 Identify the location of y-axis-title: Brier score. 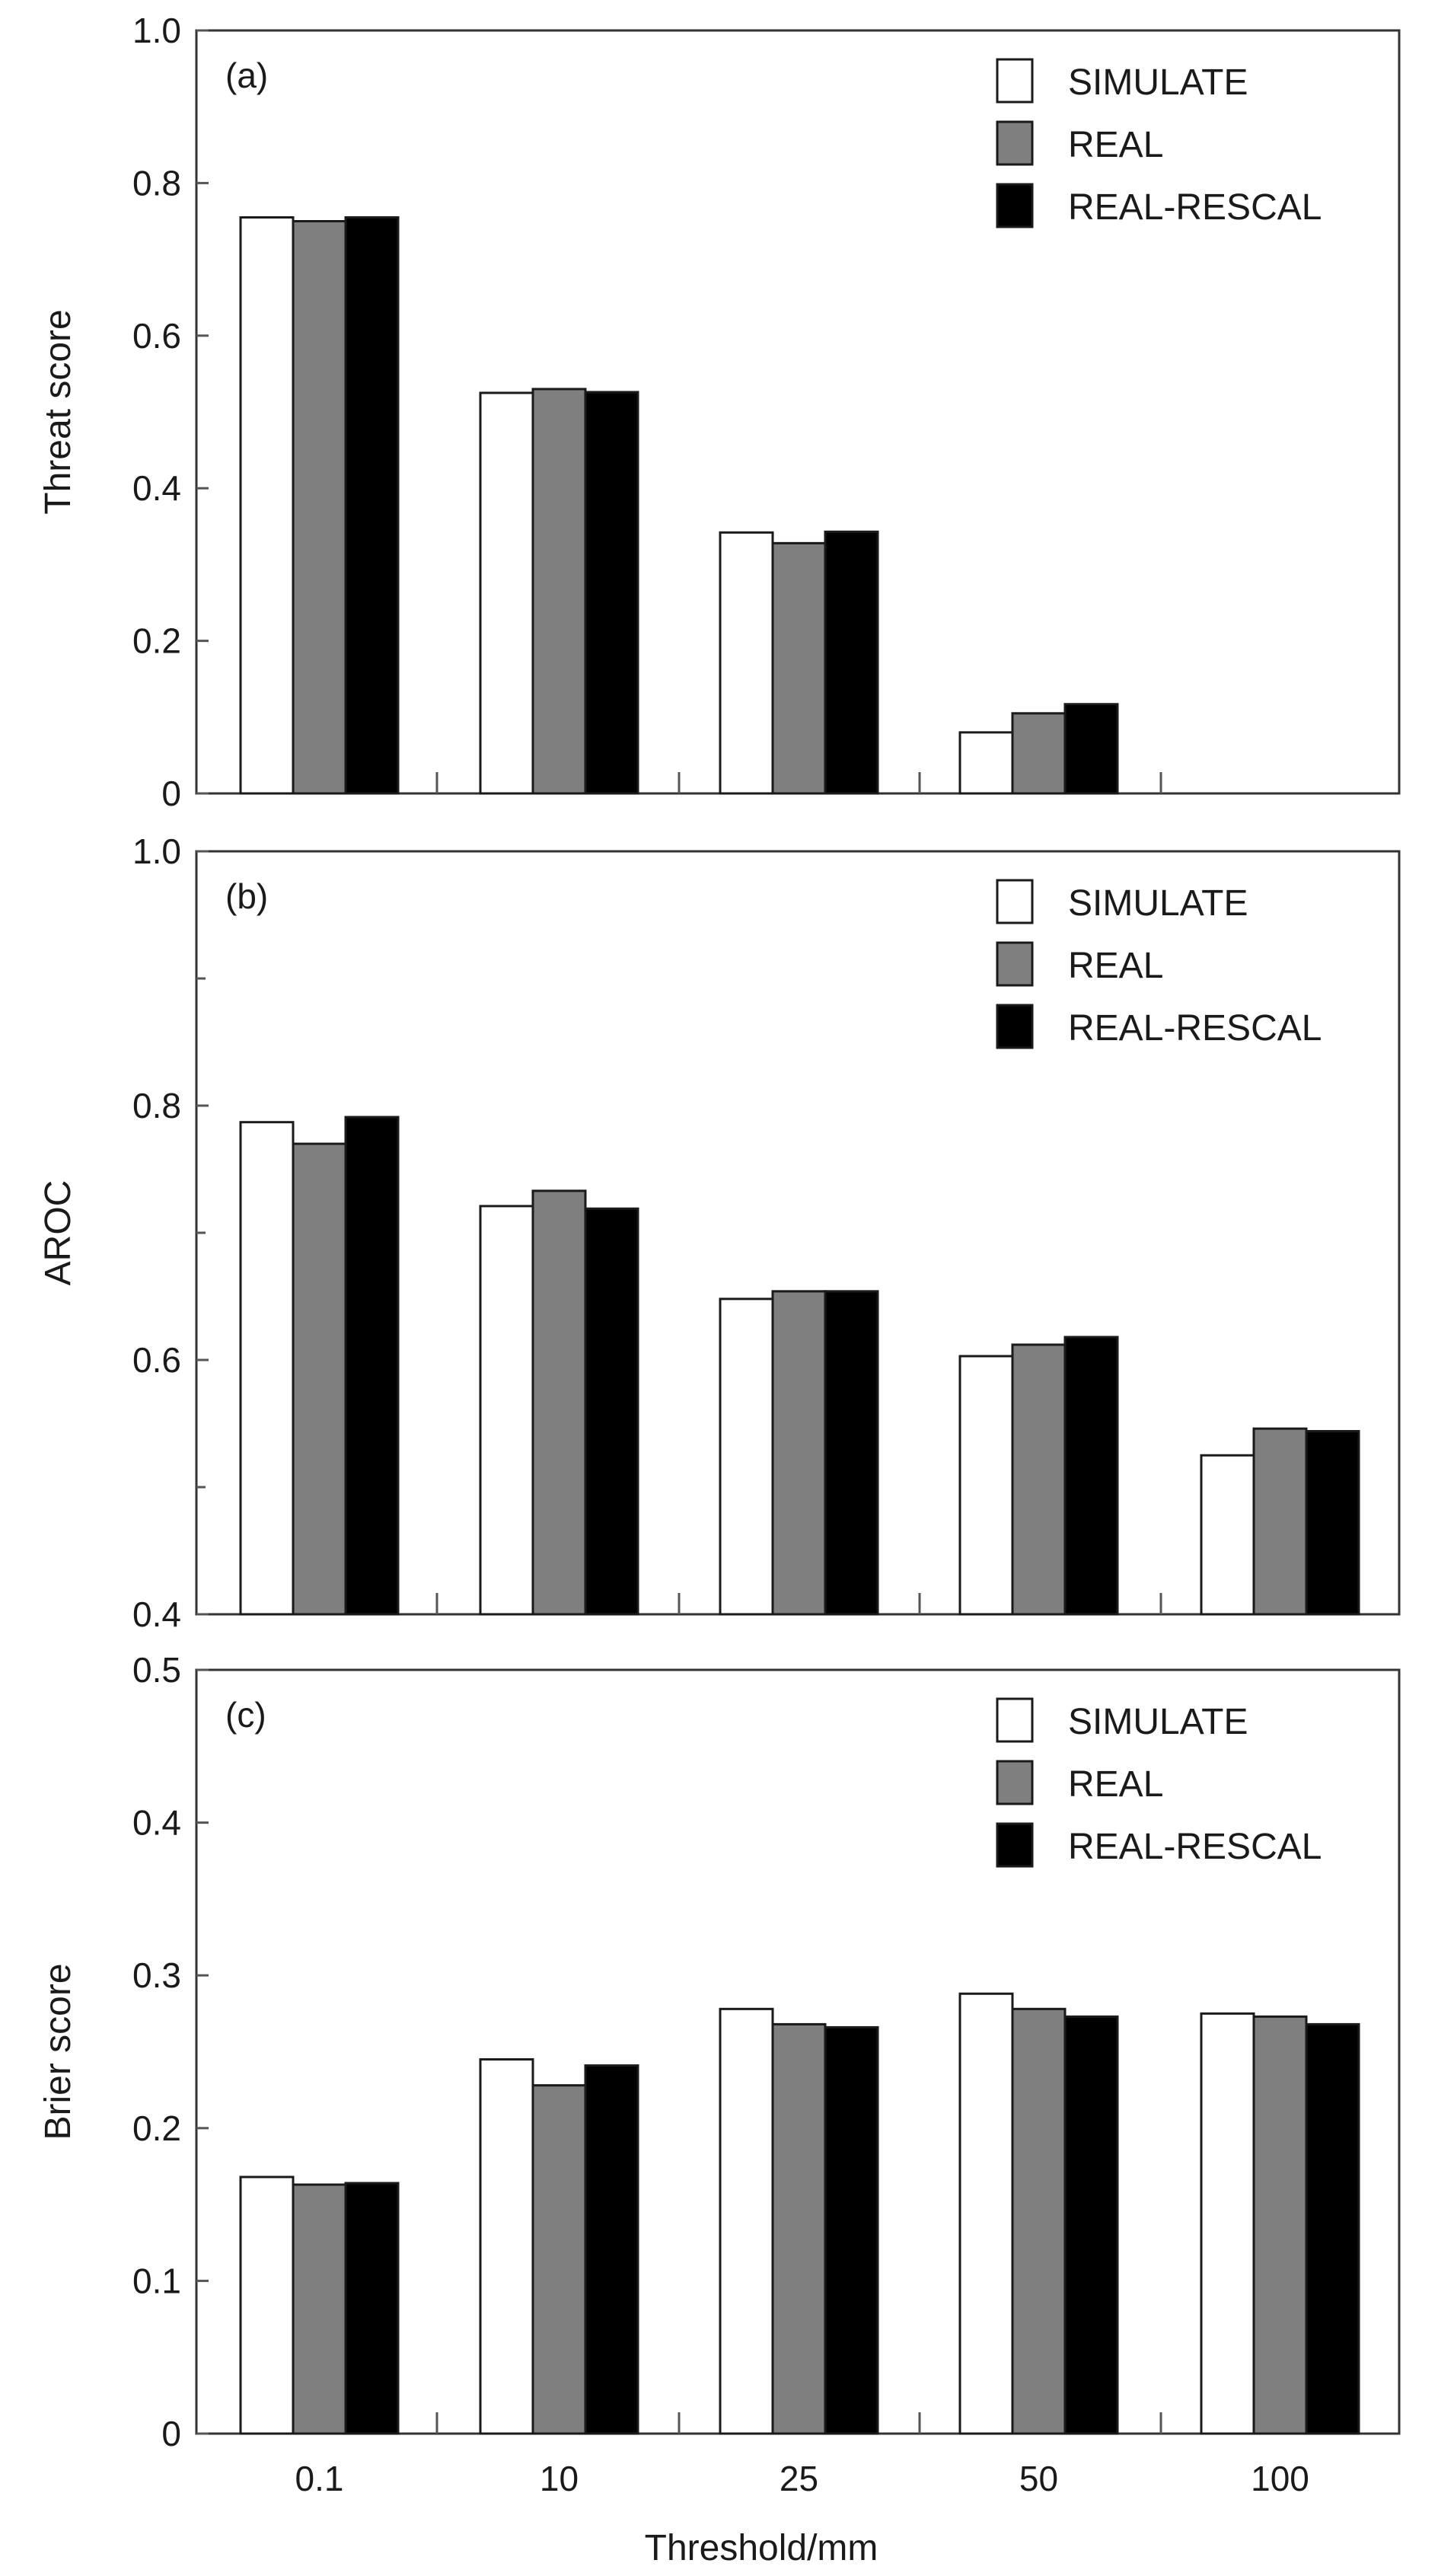
(58, 2051).